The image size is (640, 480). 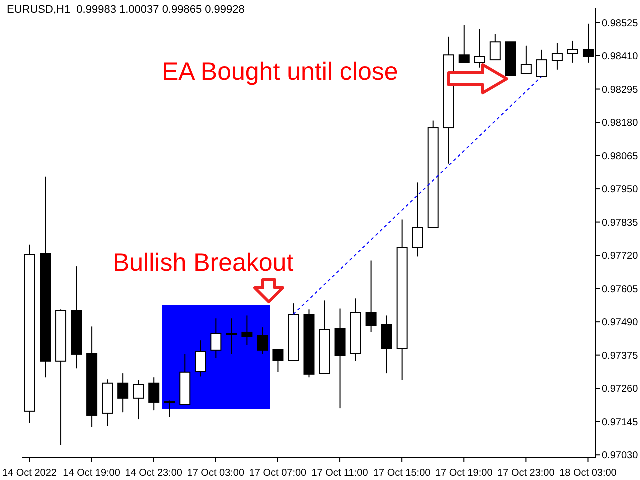 I want to click on annotation: EA Bought until close, so click(x=280, y=72).